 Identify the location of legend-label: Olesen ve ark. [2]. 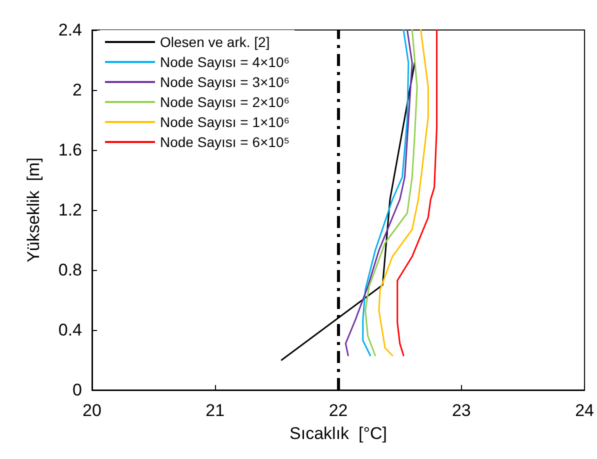
(215, 42).